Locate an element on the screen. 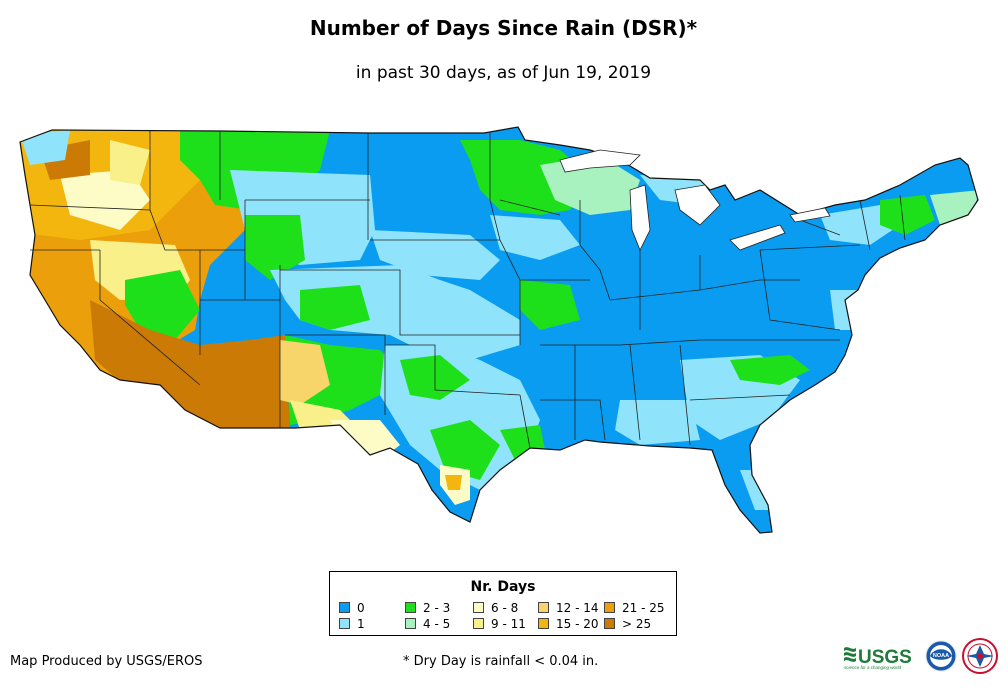 The width and height of the screenshot is (1007, 691). noaa-logo: NOAA is located at coordinates (941, 656).